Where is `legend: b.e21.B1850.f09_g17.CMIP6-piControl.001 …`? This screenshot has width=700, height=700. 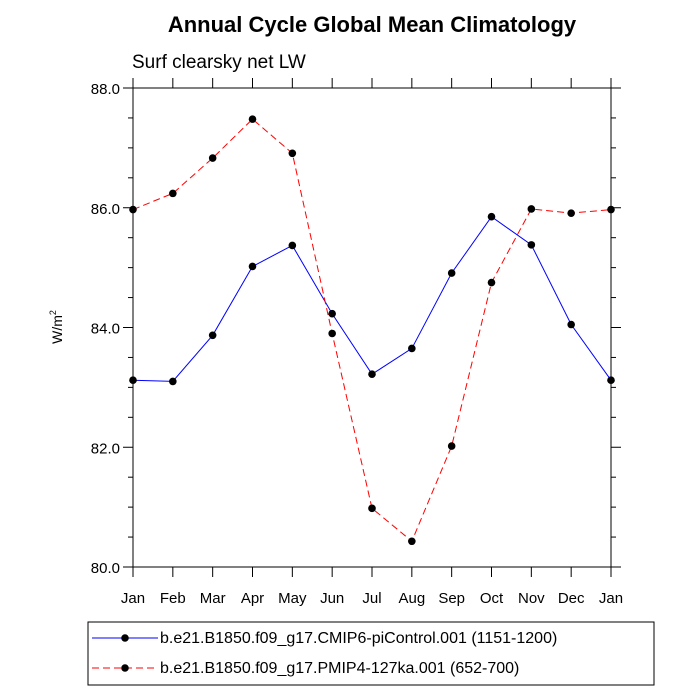 legend: b.e21.B1850.f09_g17.CMIP6-piControl.001 … is located at coordinates (371, 653).